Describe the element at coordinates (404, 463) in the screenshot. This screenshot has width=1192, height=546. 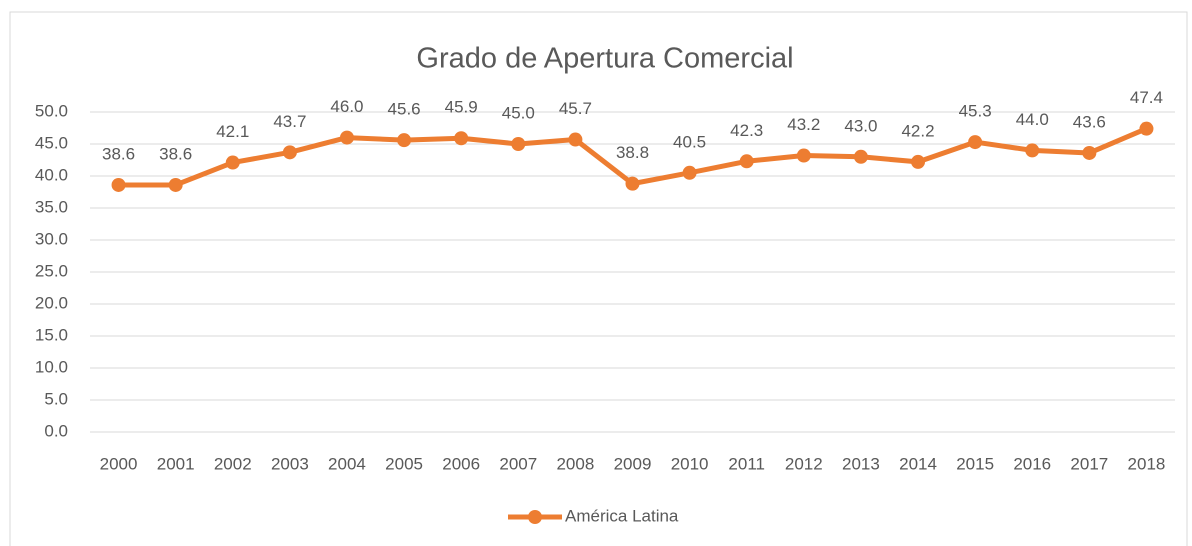
I see `x-tick-label: 2005` at that location.